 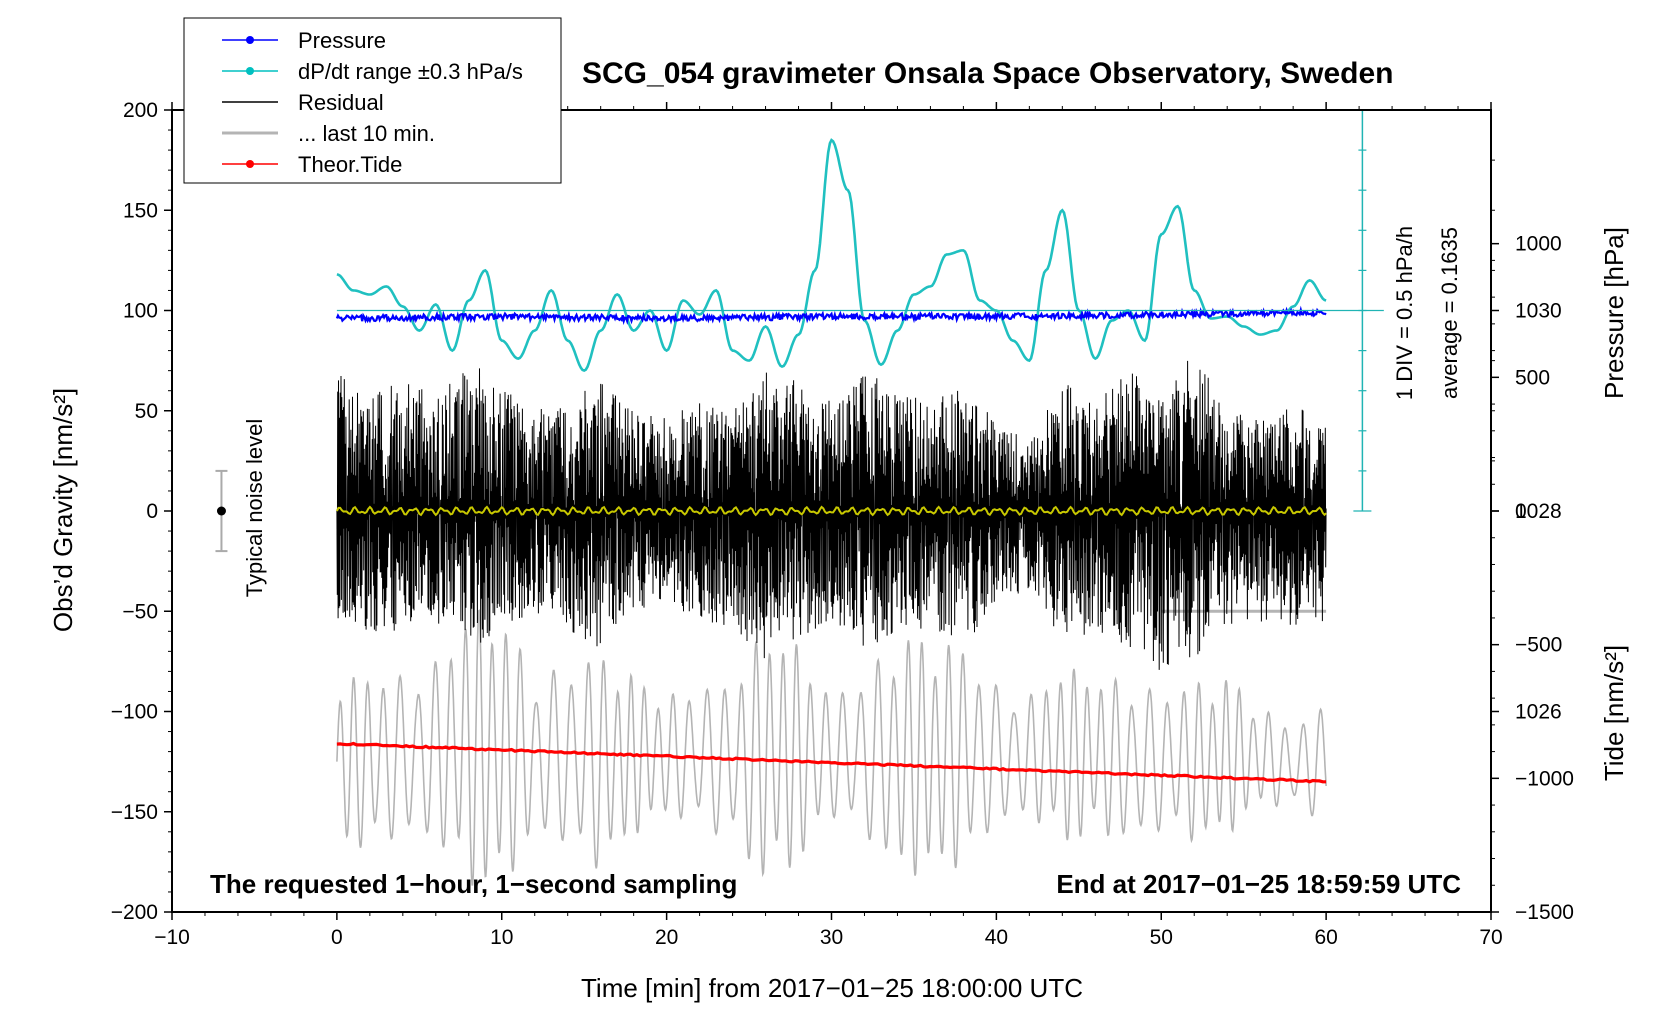 What do you see at coordinates (410, 71) in the screenshot?
I see `legend-label: dP/dt range ±0.3 hPa/s` at bounding box center [410, 71].